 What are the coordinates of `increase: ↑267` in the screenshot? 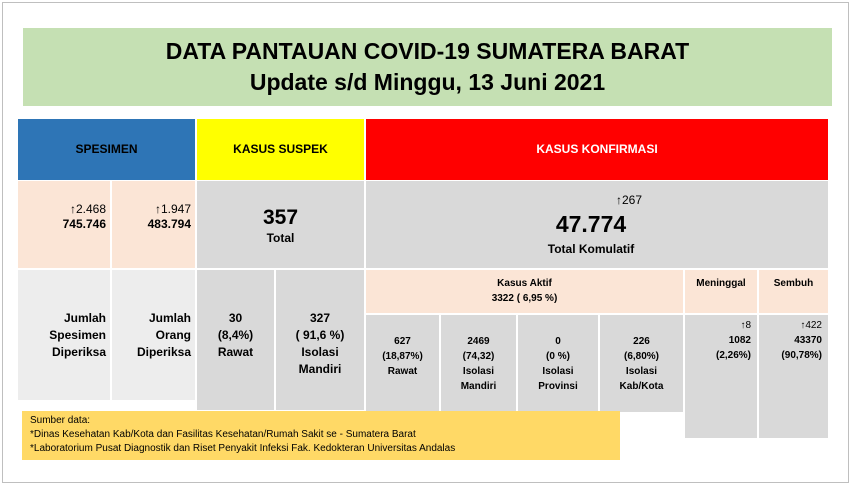 It's located at (629, 200).